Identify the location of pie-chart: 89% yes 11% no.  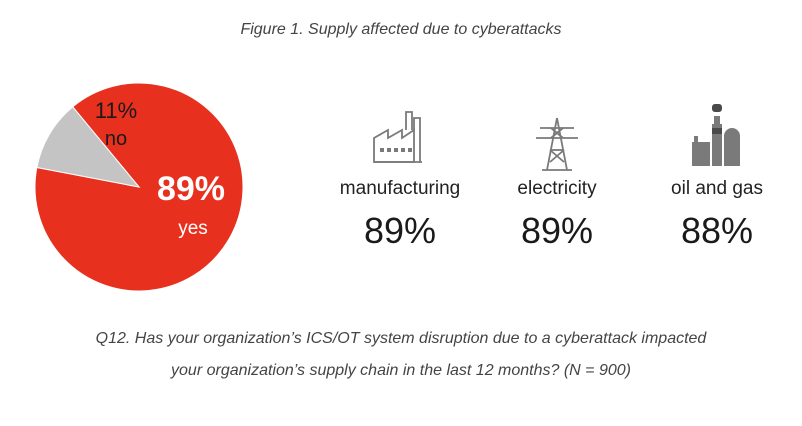
(139, 187).